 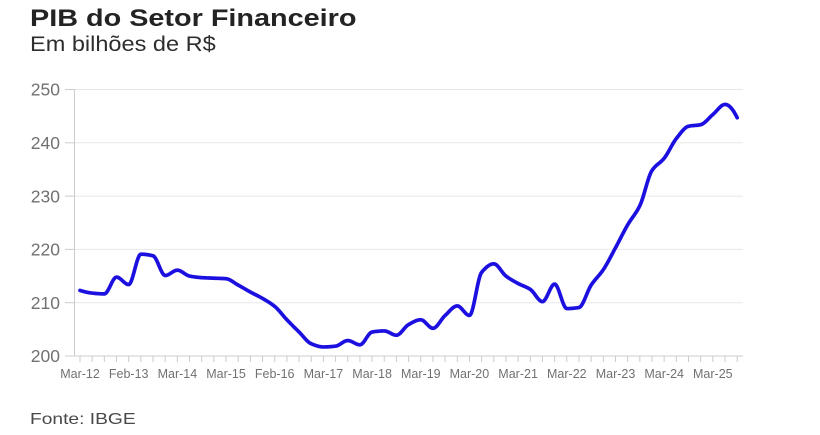 What do you see at coordinates (518, 374) in the screenshot?
I see `svg-text: Mar-21` at bounding box center [518, 374].